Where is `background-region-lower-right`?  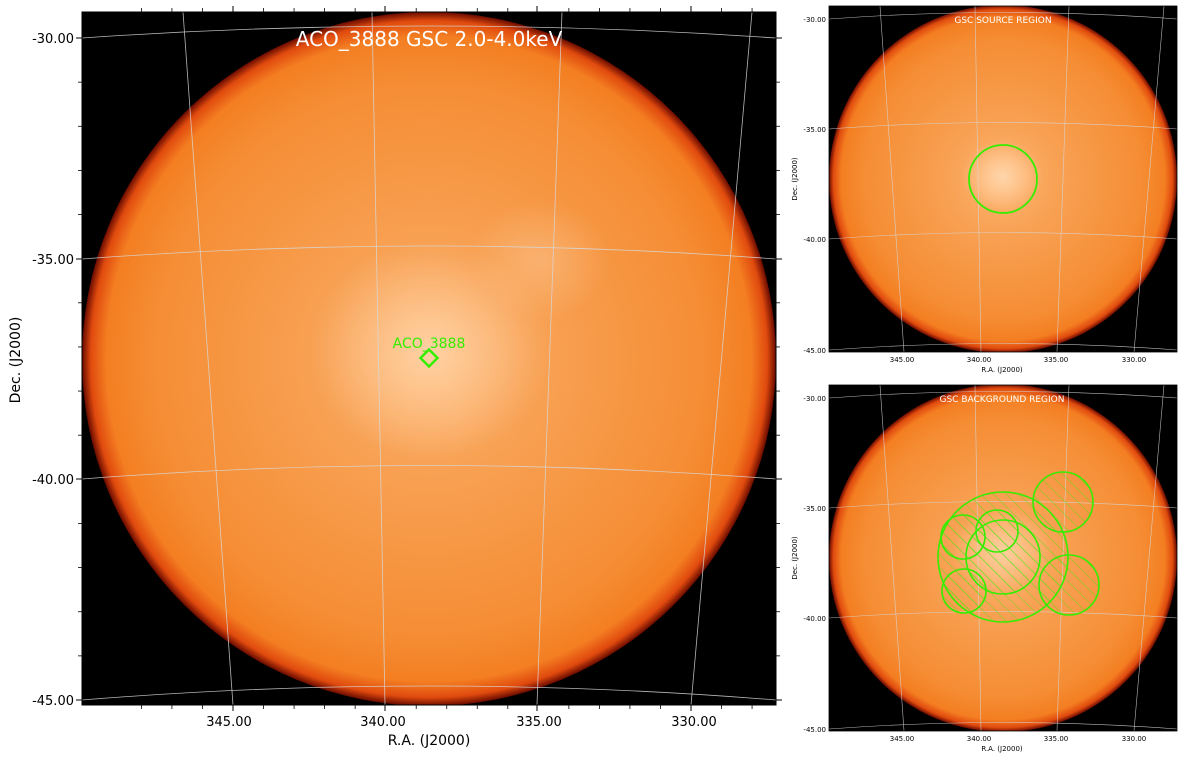 background-region-lower-right is located at coordinates (1069, 585).